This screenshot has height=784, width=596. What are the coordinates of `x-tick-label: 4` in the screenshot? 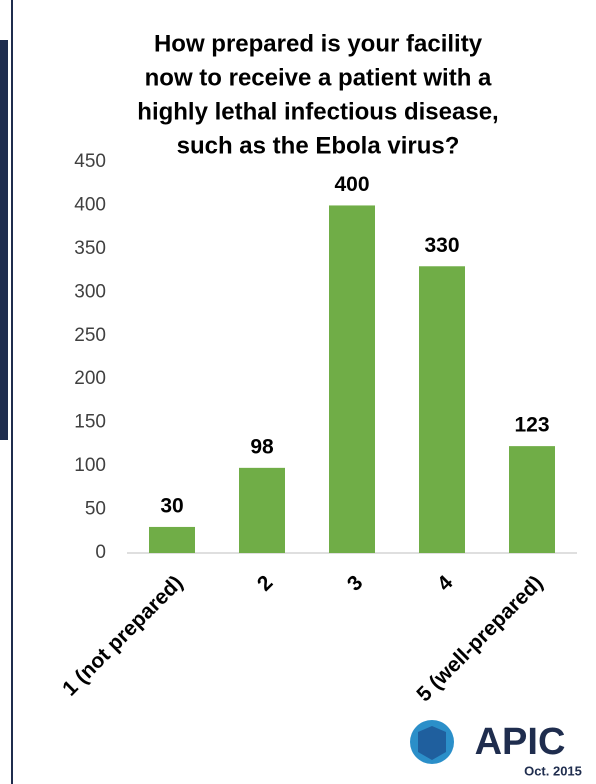 It's located at (445, 583).